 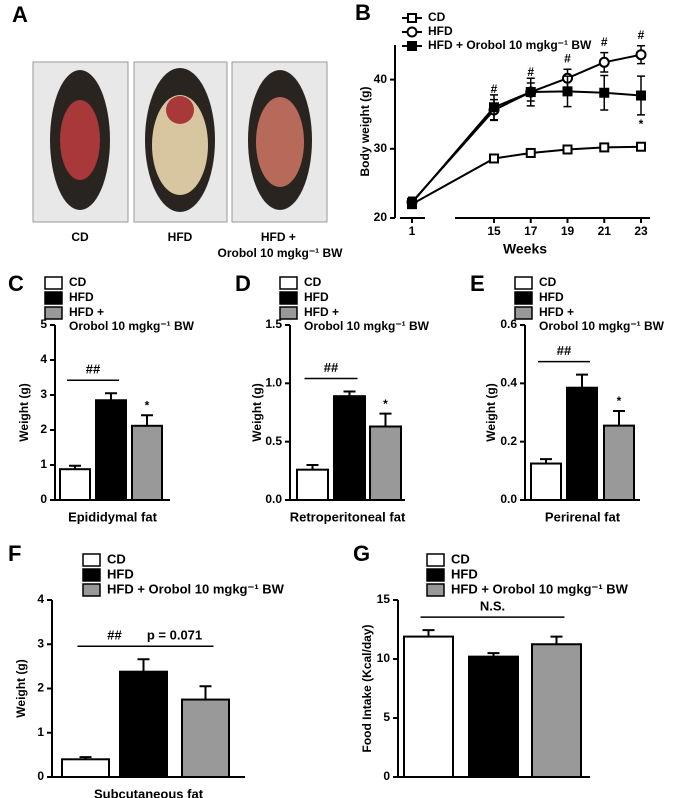 I want to click on panel-label: F, so click(x=14, y=553).